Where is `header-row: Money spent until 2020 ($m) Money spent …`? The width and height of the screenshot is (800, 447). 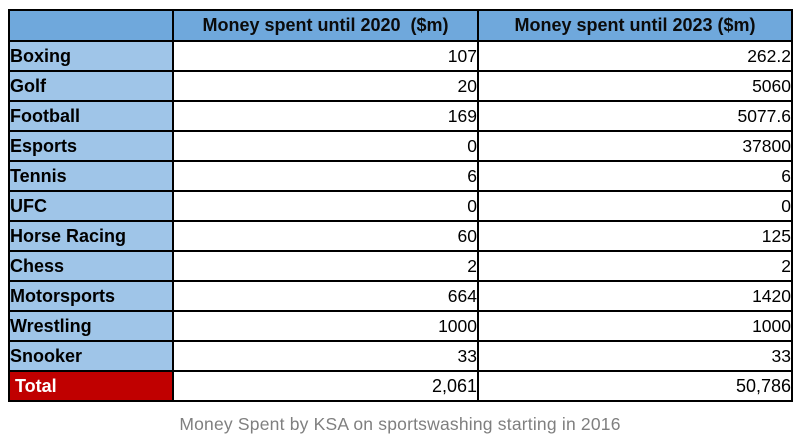
header-row: Money spent until 2020 ($m) Money spent … is located at coordinates (400, 25).